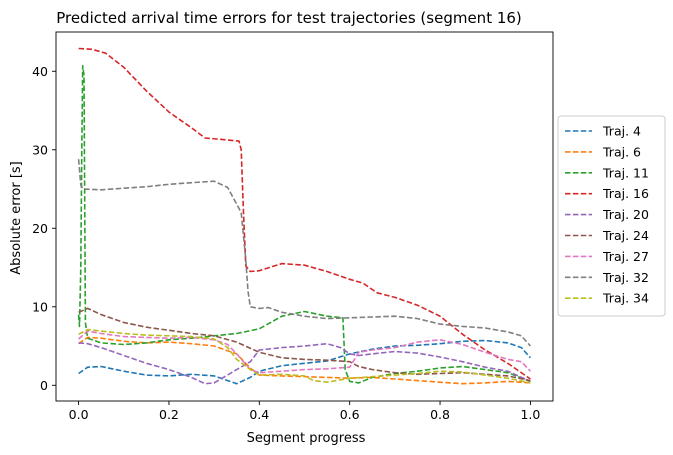 The image size is (673, 455). Describe the element at coordinates (40, 149) in the screenshot. I see `y-tick-label: 30` at that location.